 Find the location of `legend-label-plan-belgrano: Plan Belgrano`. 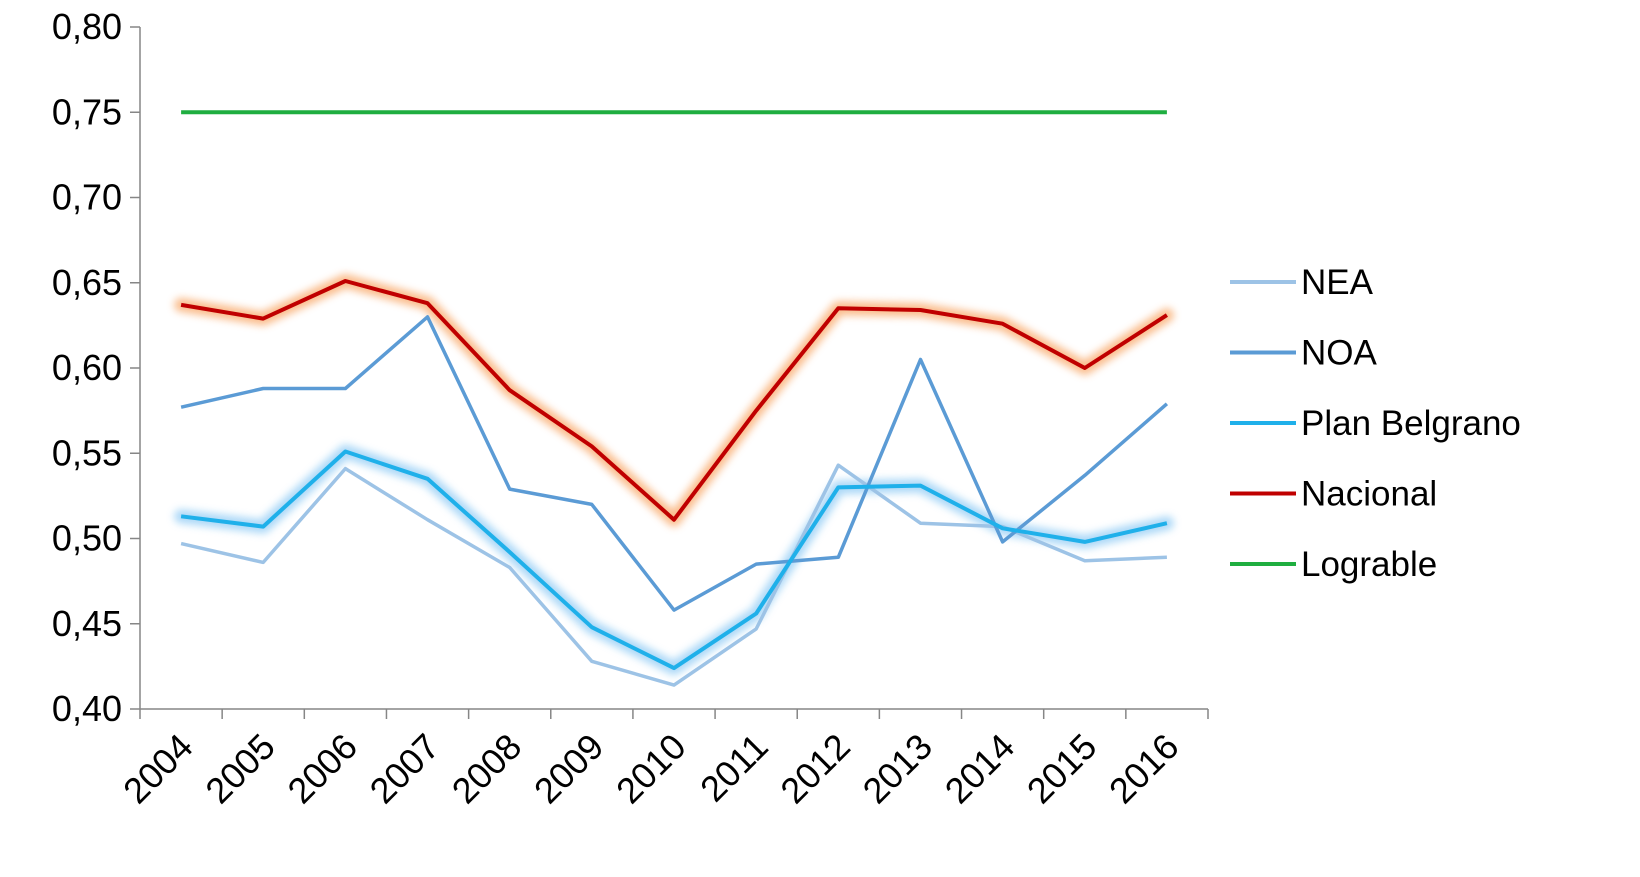

legend-label-plan-belgrano: Plan Belgrano is located at coordinates (1411, 423).